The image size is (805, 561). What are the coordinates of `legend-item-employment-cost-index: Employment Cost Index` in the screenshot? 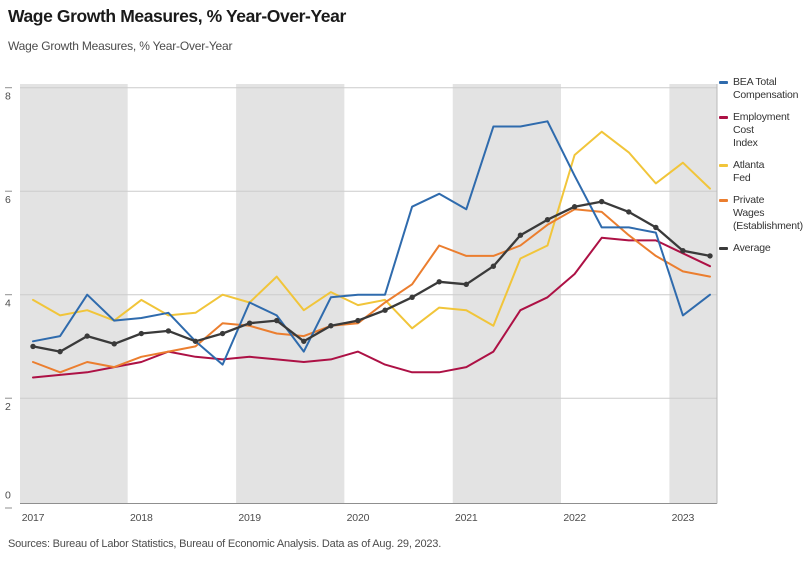 It's located at (762, 130).